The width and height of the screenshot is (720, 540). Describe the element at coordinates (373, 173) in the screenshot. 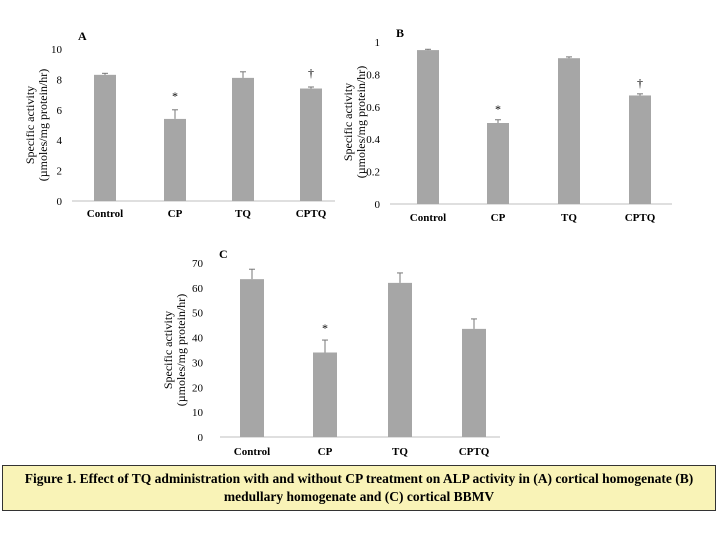

I see `panel-b-y-tick-label: 0.2` at that location.